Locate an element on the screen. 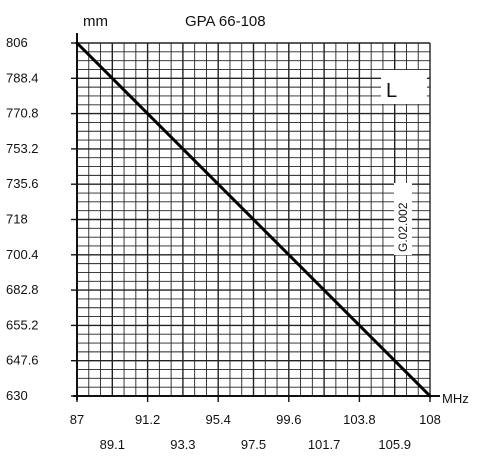 This screenshot has height=459, width=497. x-tick-label: 89.1 is located at coordinates (112, 444).